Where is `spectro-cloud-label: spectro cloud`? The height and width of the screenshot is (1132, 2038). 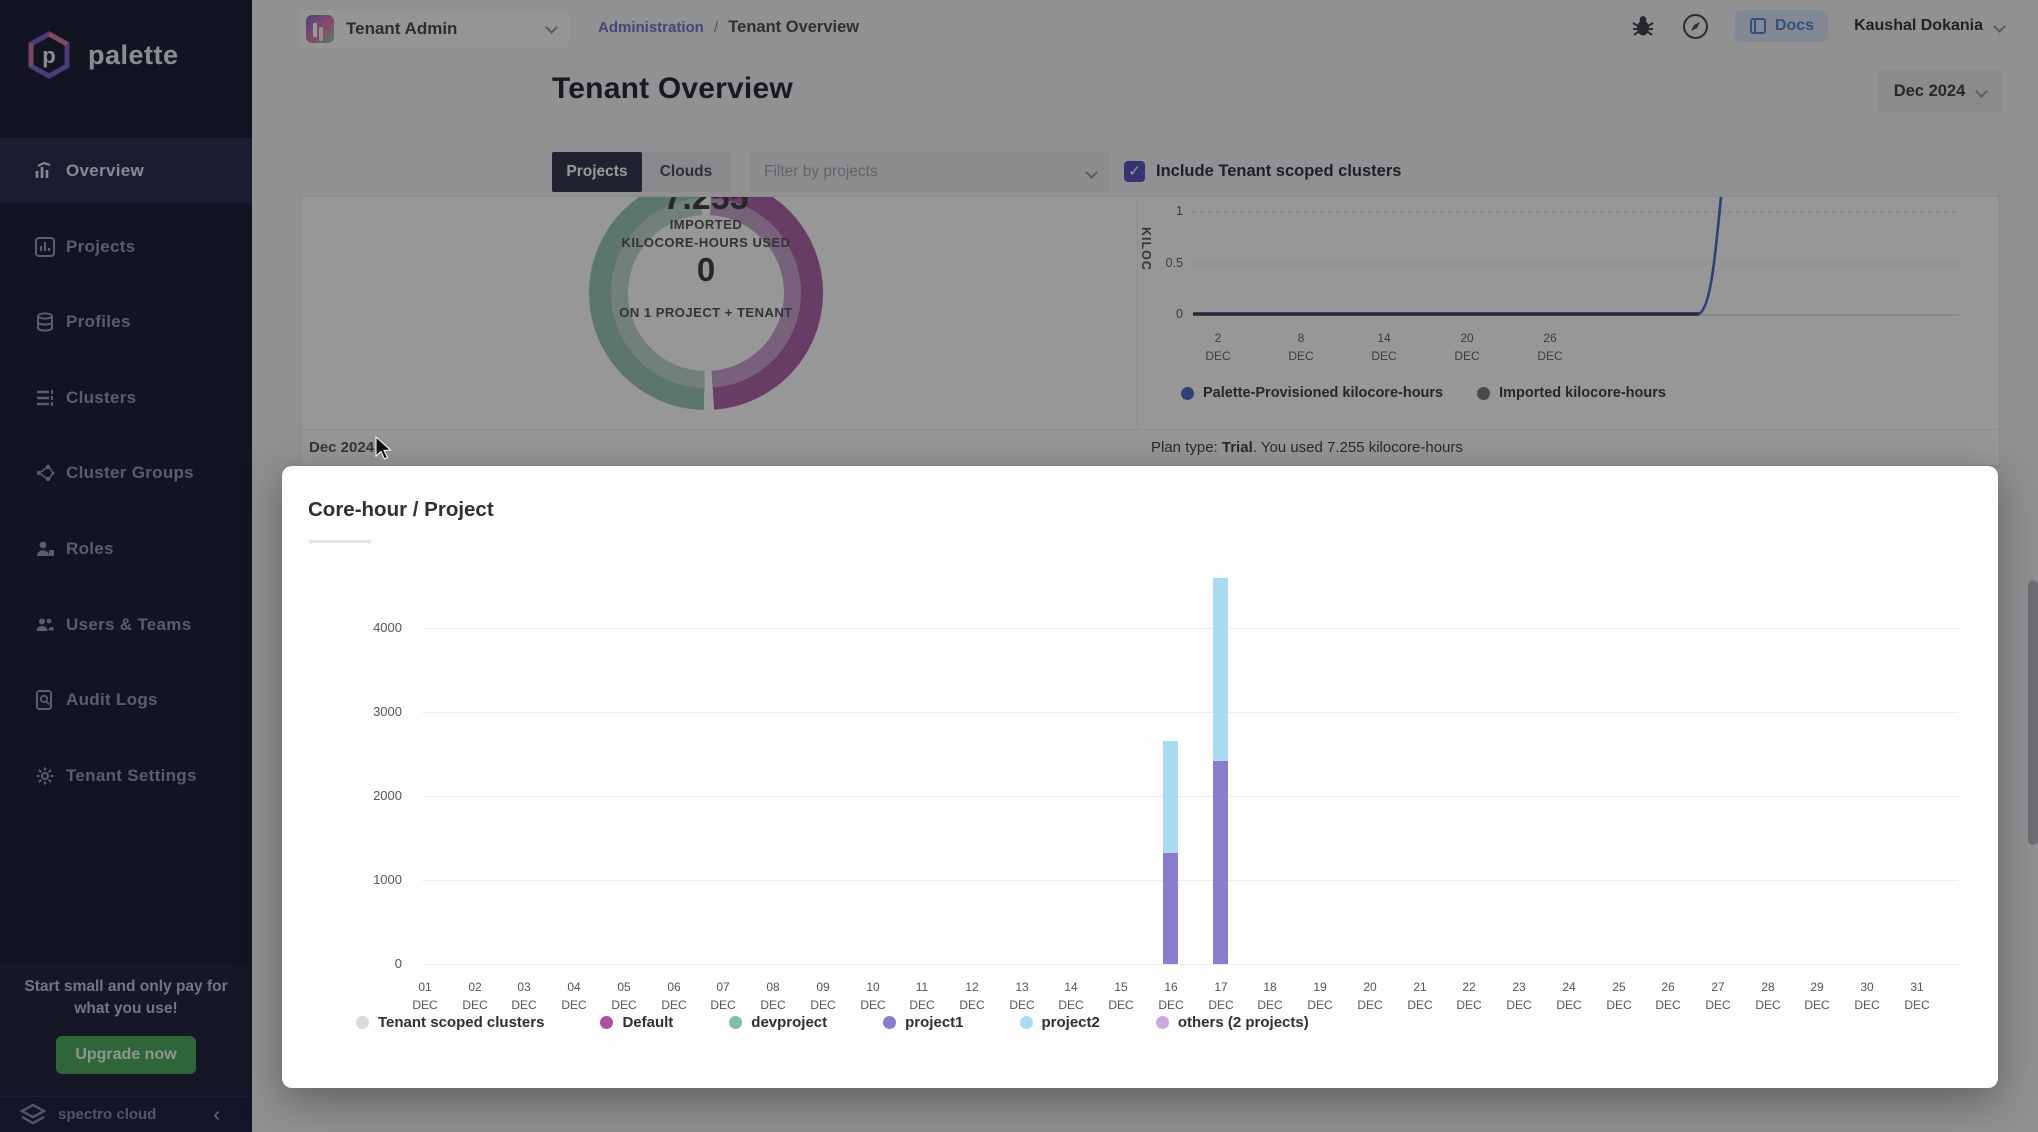
spectro-cloud-label: spectro cloud is located at coordinates (107, 1114).